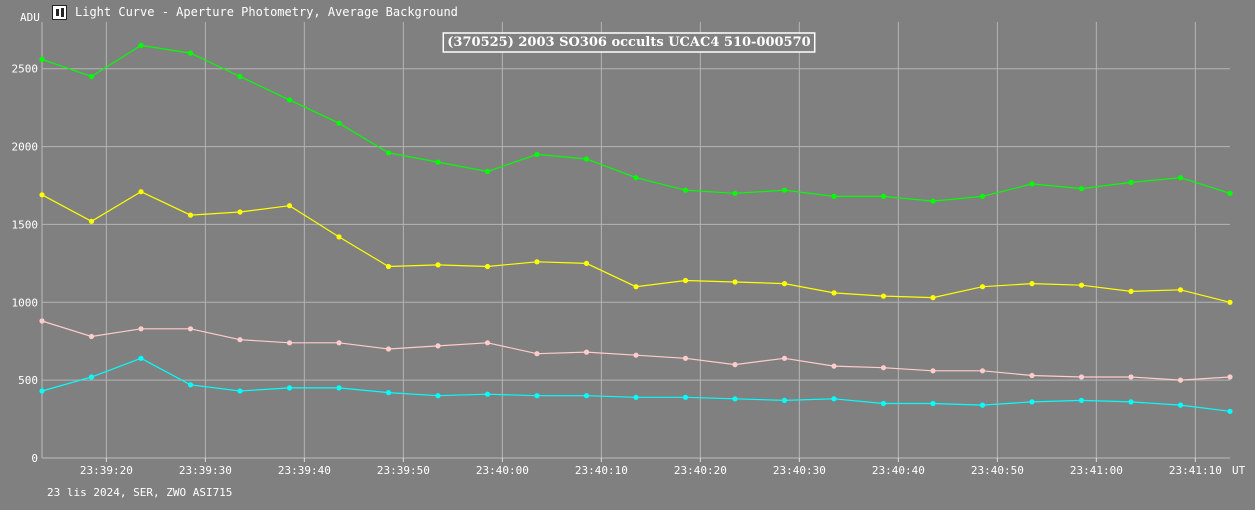 This screenshot has height=510, width=1255. What do you see at coordinates (700, 470) in the screenshot?
I see `x-tick-label: 23:40:20` at bounding box center [700, 470].